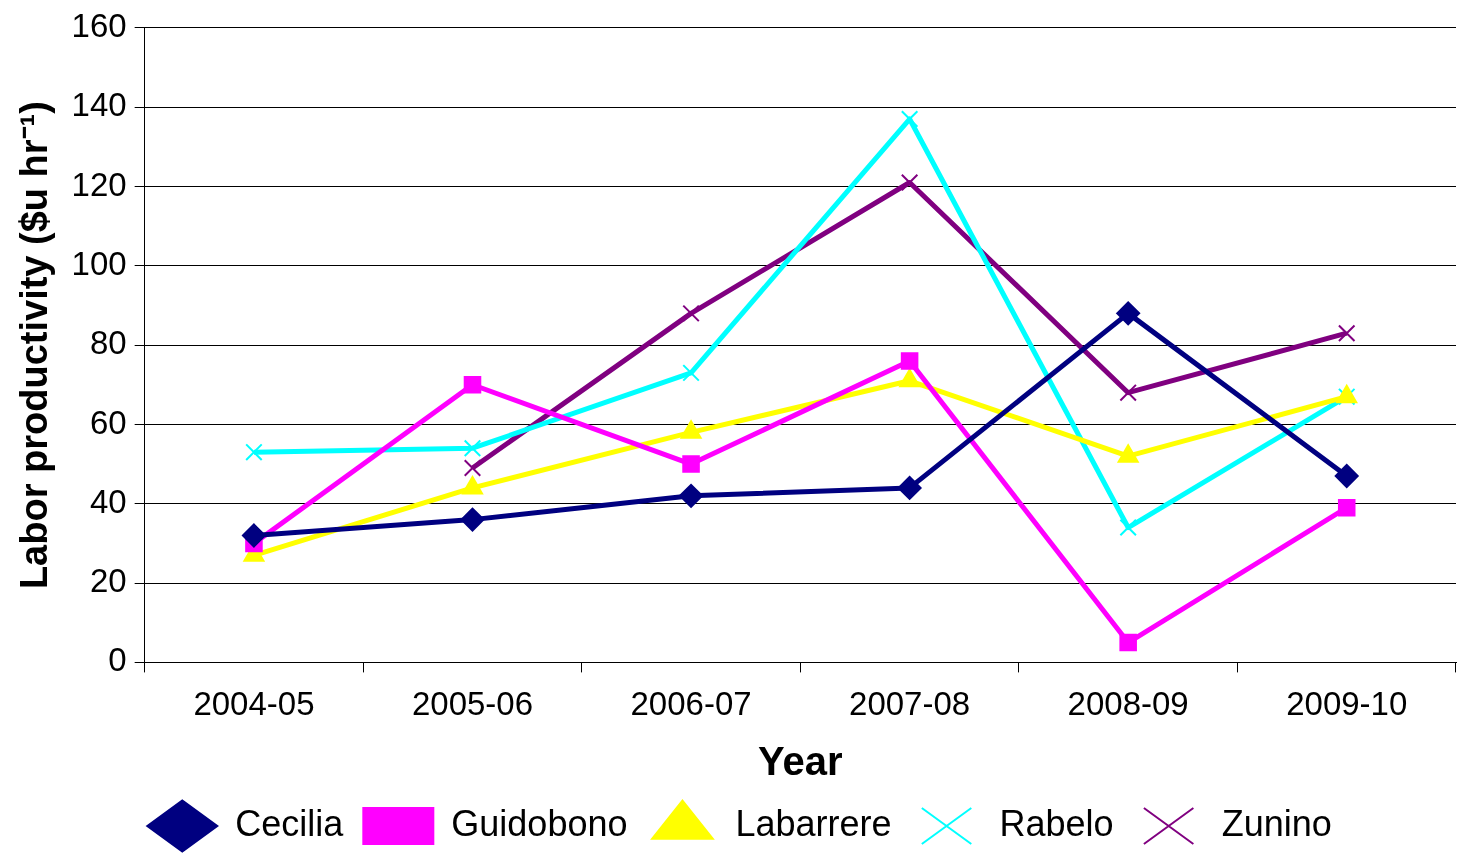  Describe the element at coordinates (108, 422) in the screenshot. I see `y-tick-label: 60` at that location.